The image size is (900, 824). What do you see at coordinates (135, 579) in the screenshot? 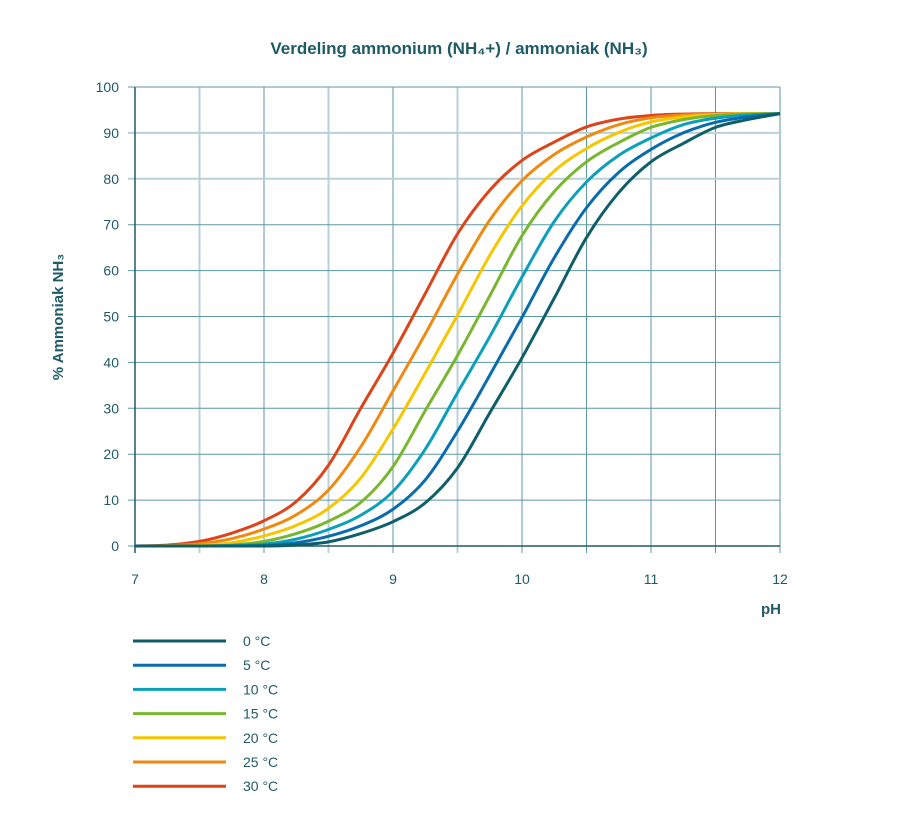
I see `x-tick-label: 7` at bounding box center [135, 579].